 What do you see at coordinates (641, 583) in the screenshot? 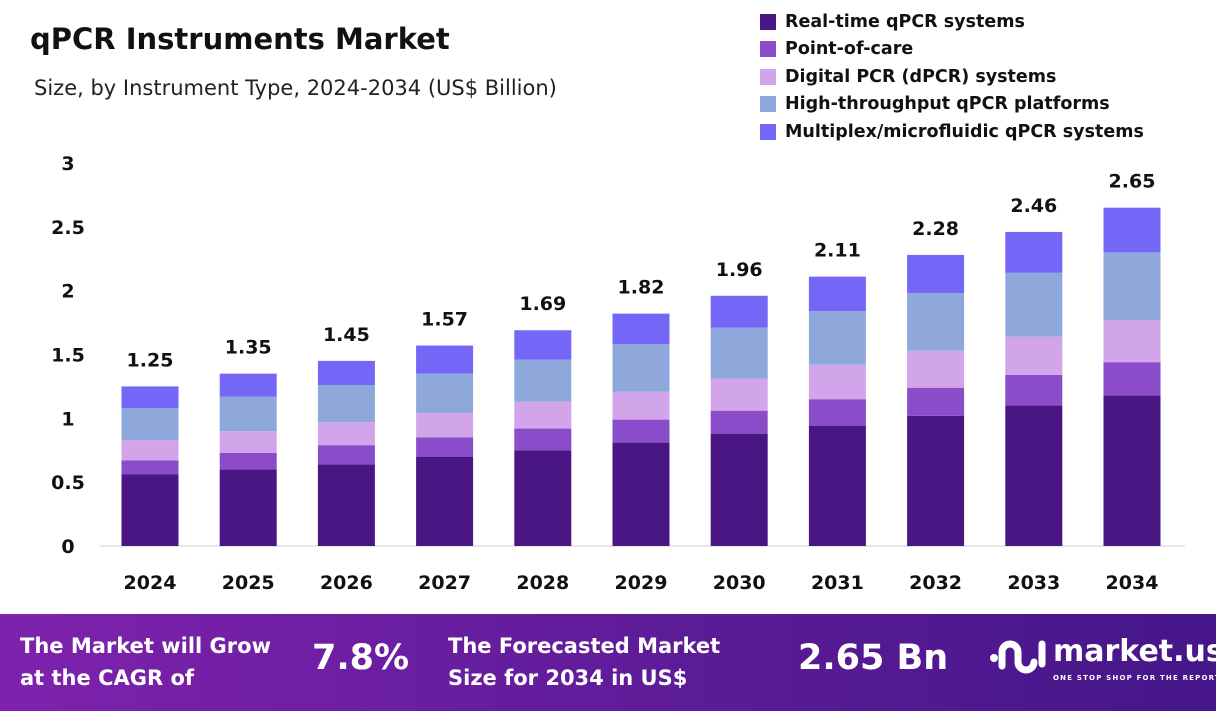
I see `x-tick-label: 2029` at bounding box center [641, 583].